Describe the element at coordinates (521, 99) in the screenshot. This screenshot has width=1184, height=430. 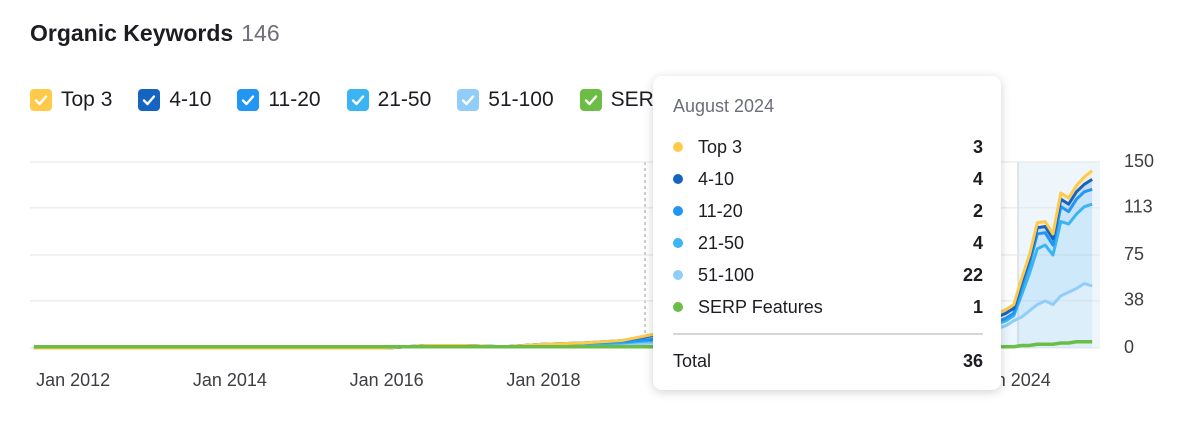
I see `legend-label: 51-100` at that location.